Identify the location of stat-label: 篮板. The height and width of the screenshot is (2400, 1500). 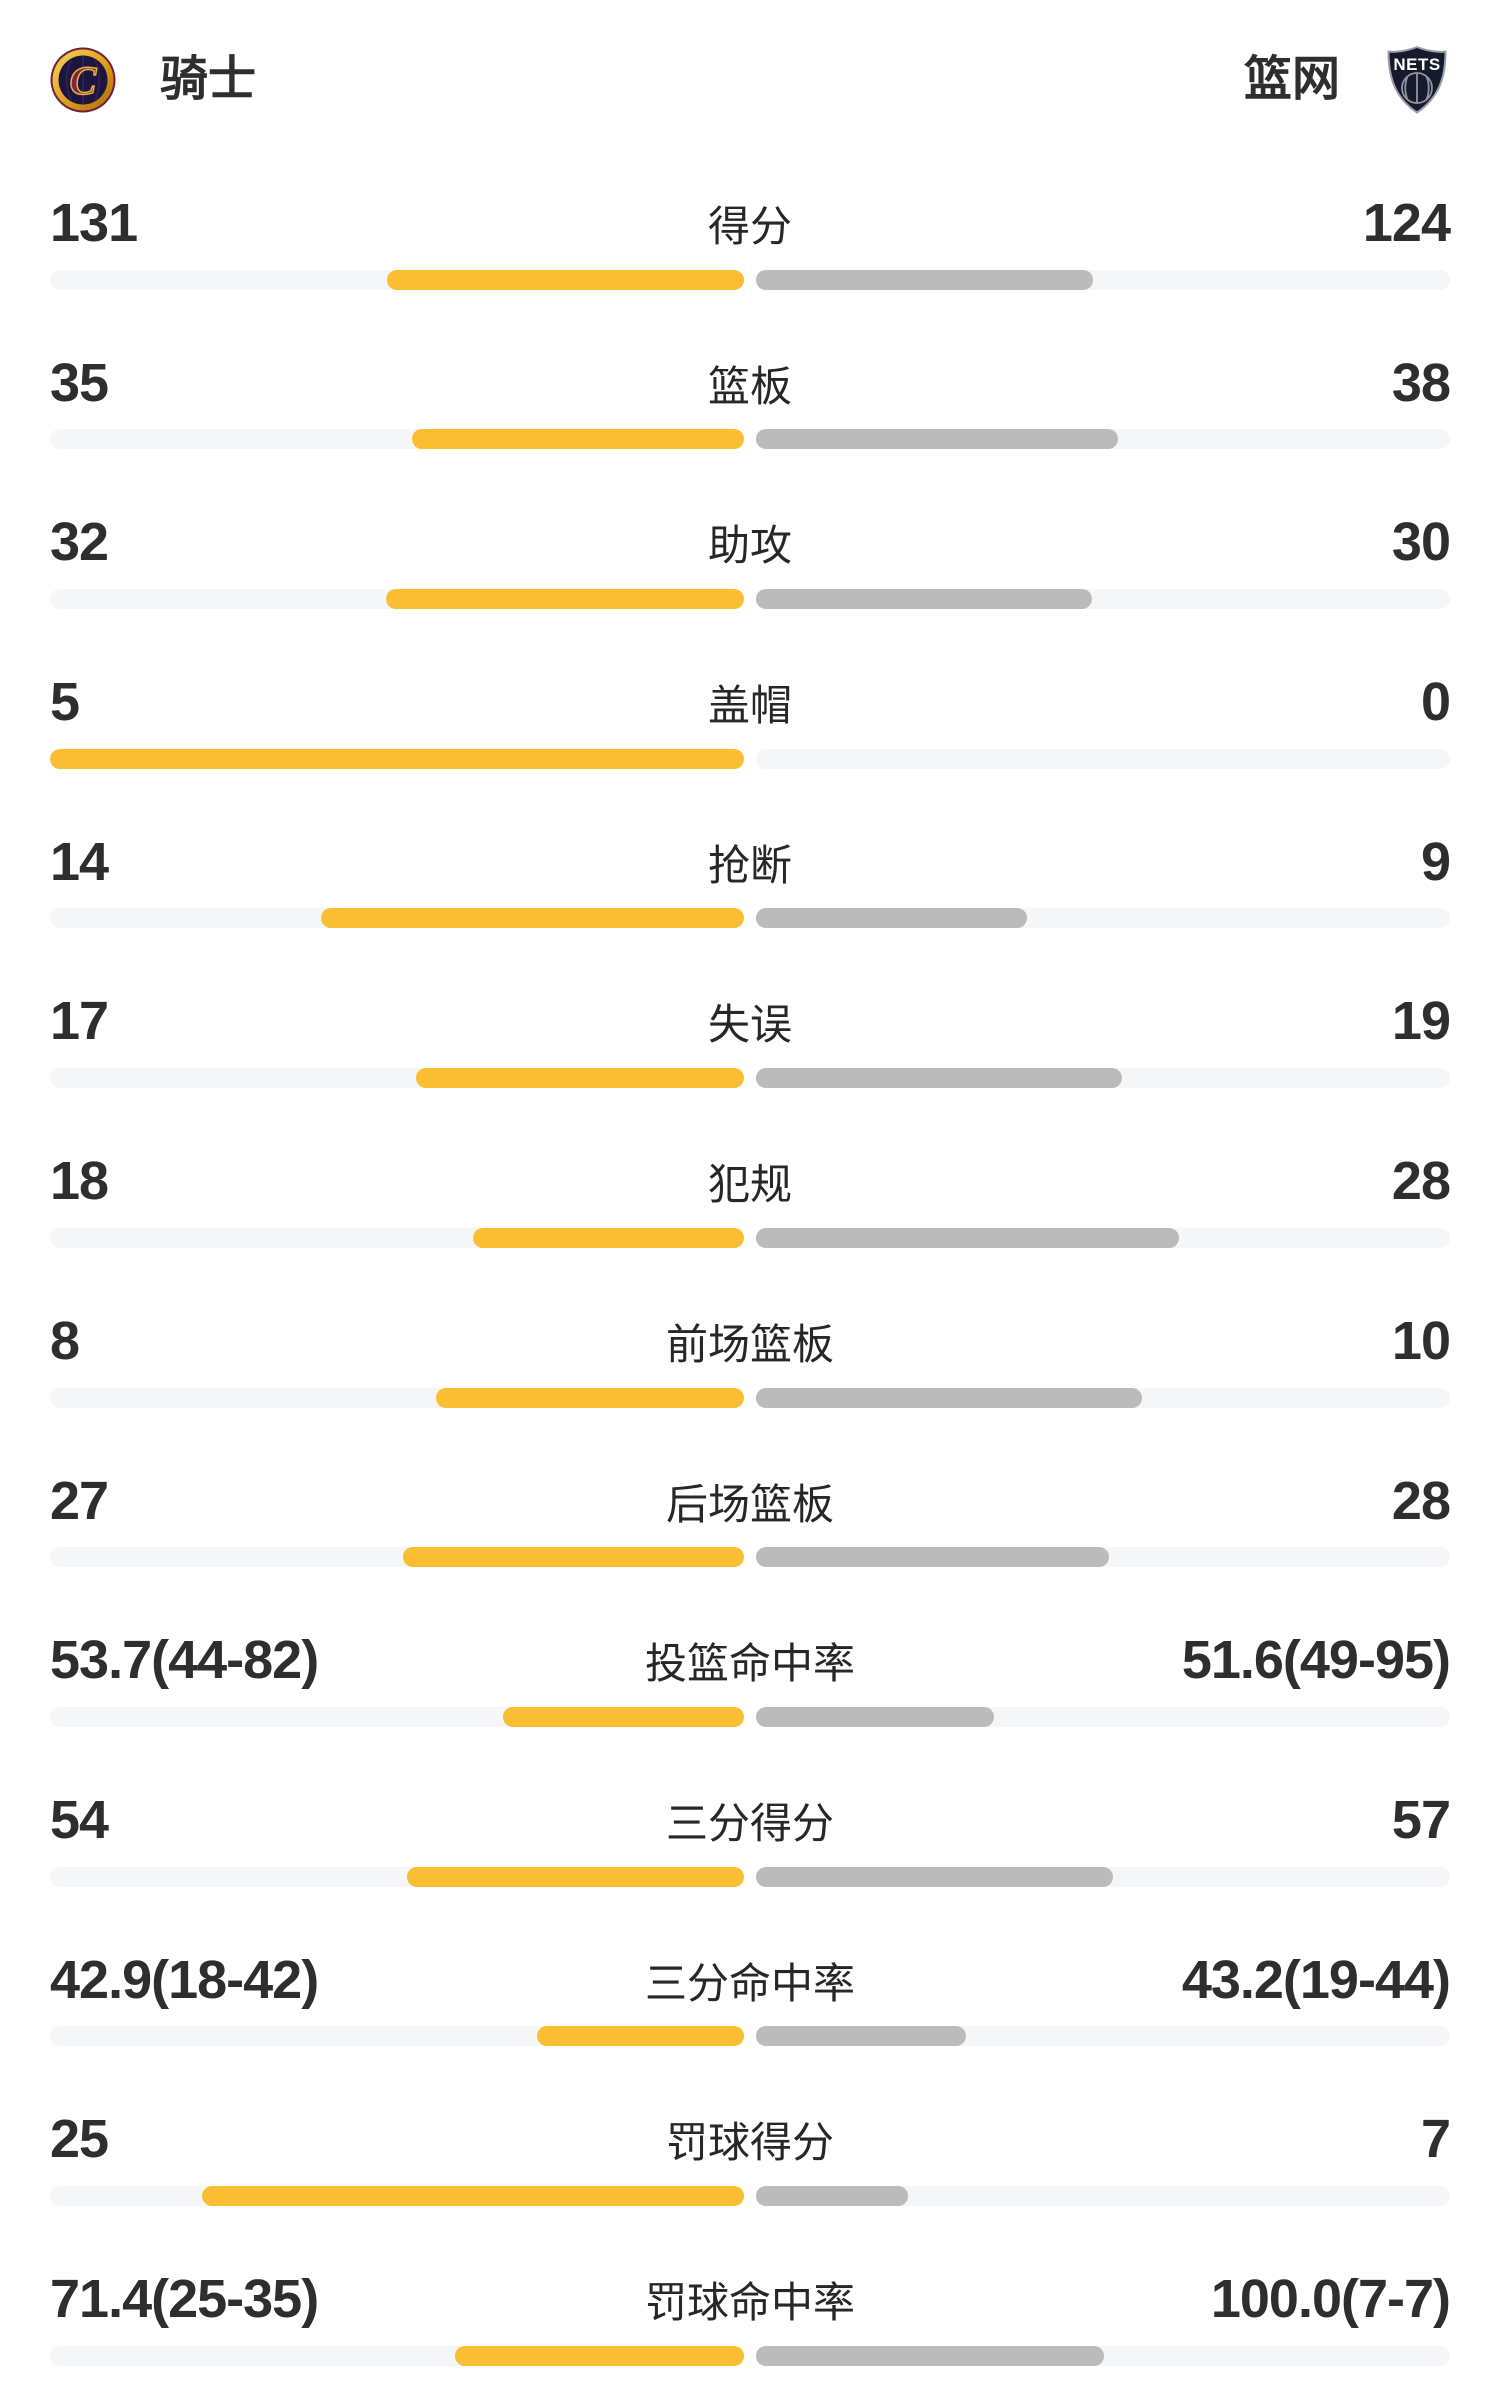
(749, 386).